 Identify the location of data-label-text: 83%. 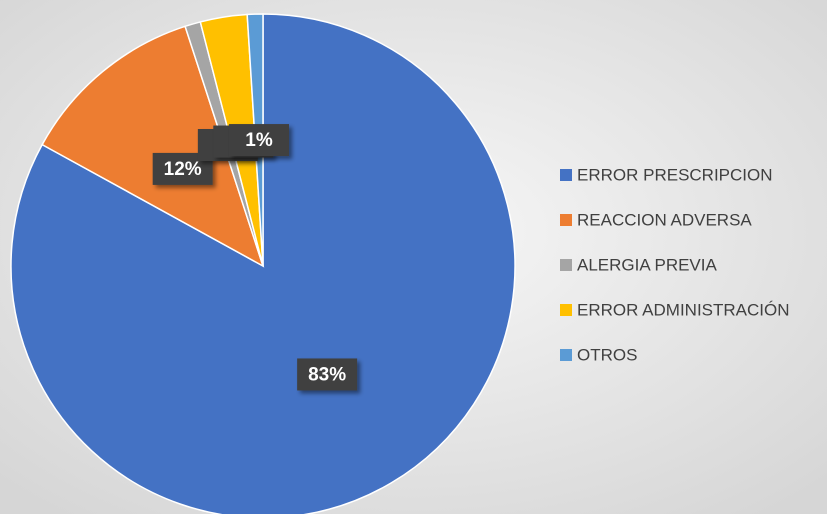
(327, 374).